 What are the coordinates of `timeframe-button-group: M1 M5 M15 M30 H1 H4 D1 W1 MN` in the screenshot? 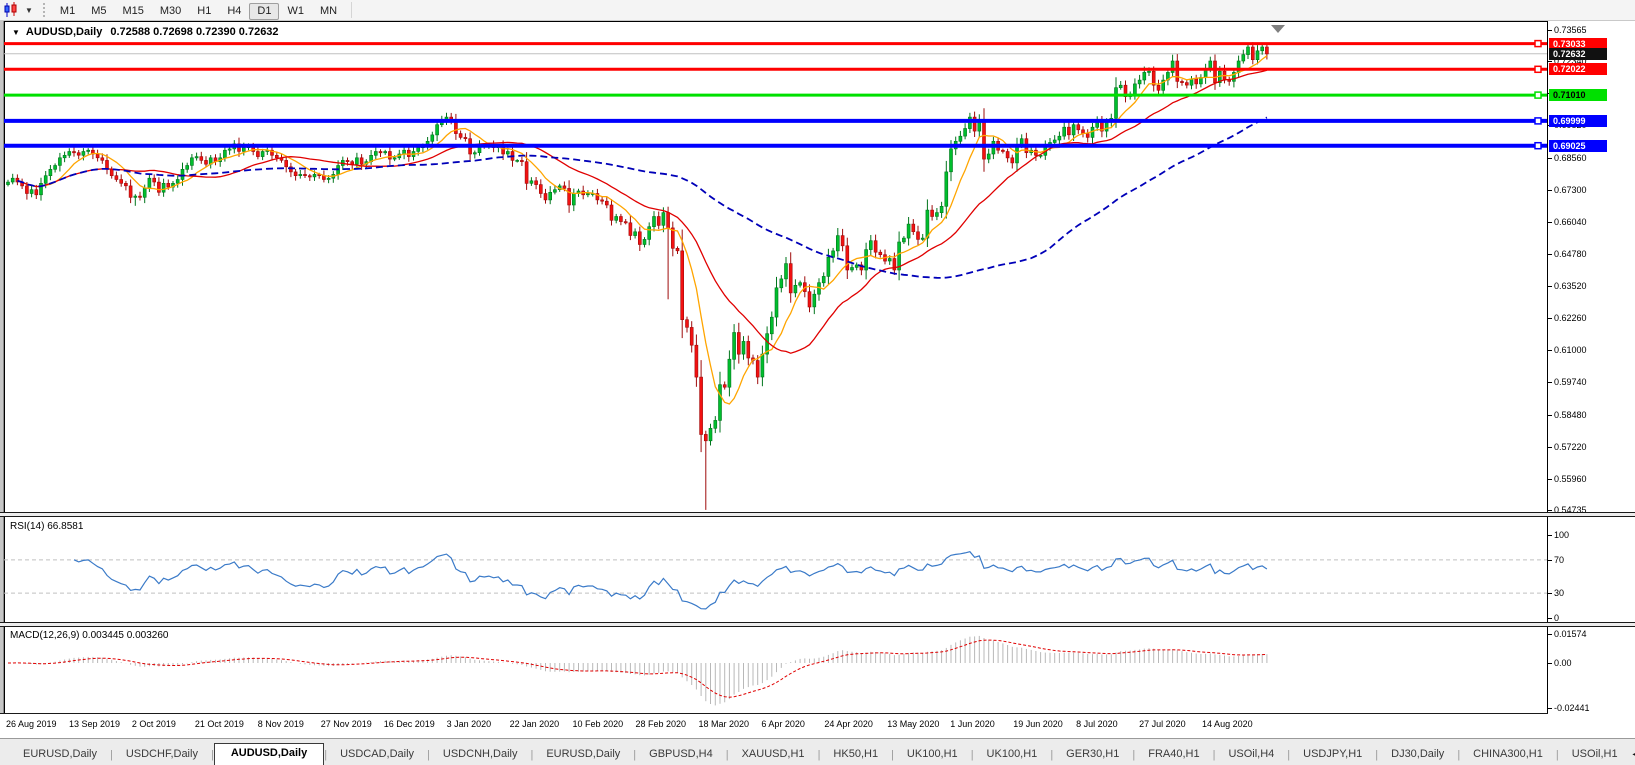 It's located at (198, 10).